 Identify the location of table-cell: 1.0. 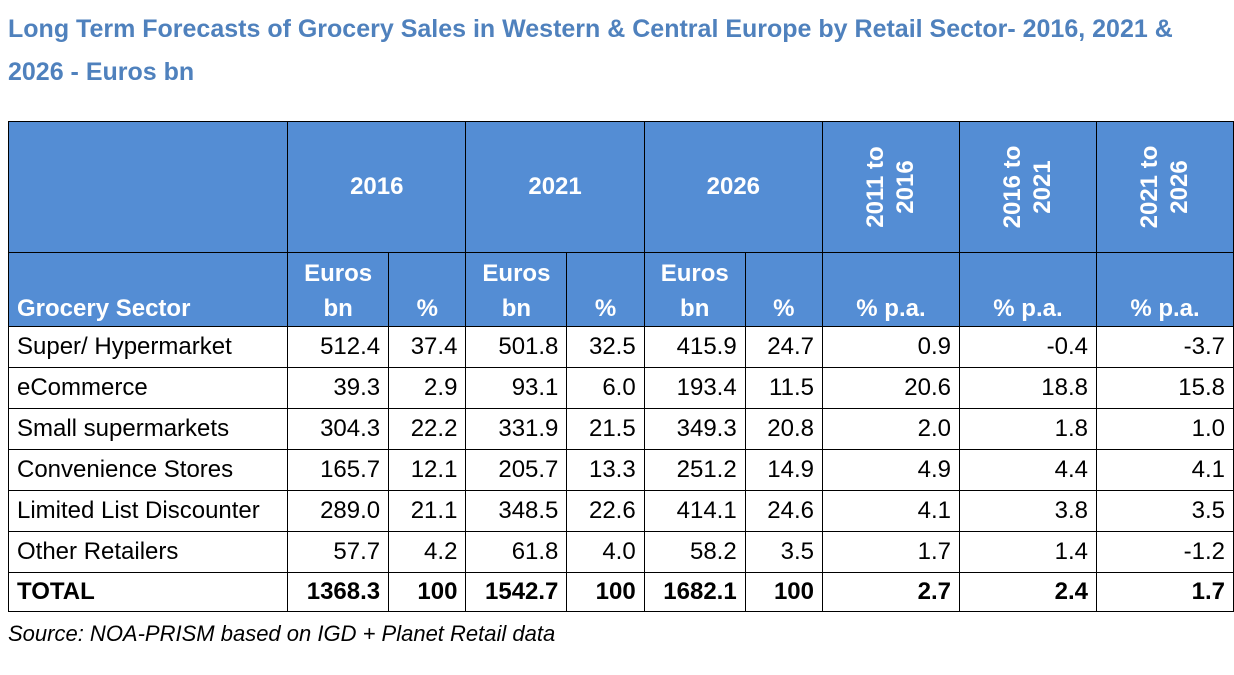
(1164, 429).